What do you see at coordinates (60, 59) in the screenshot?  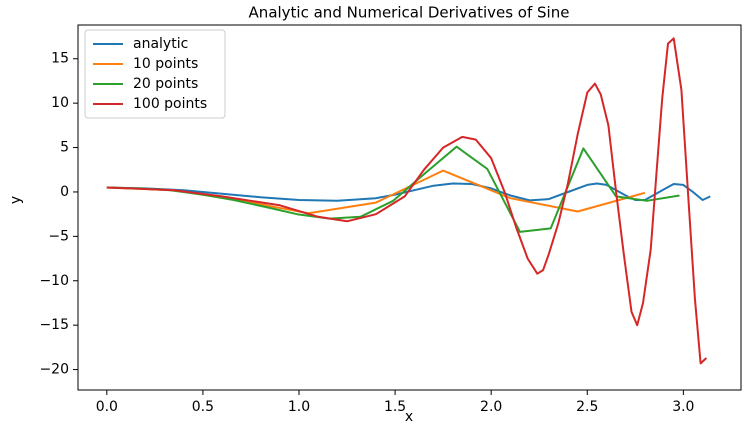 I see `y-tick-label: 15` at bounding box center [60, 59].